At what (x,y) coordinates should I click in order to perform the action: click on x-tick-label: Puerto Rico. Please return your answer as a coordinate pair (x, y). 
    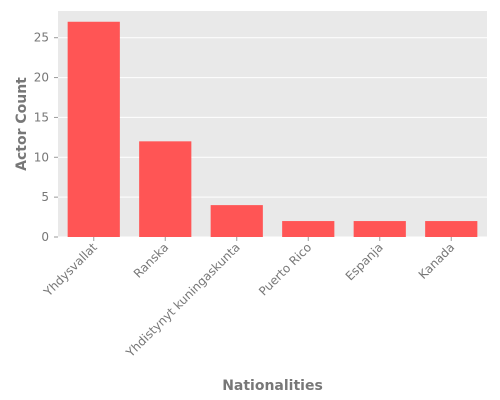
    Looking at the image, I should click on (285, 269).